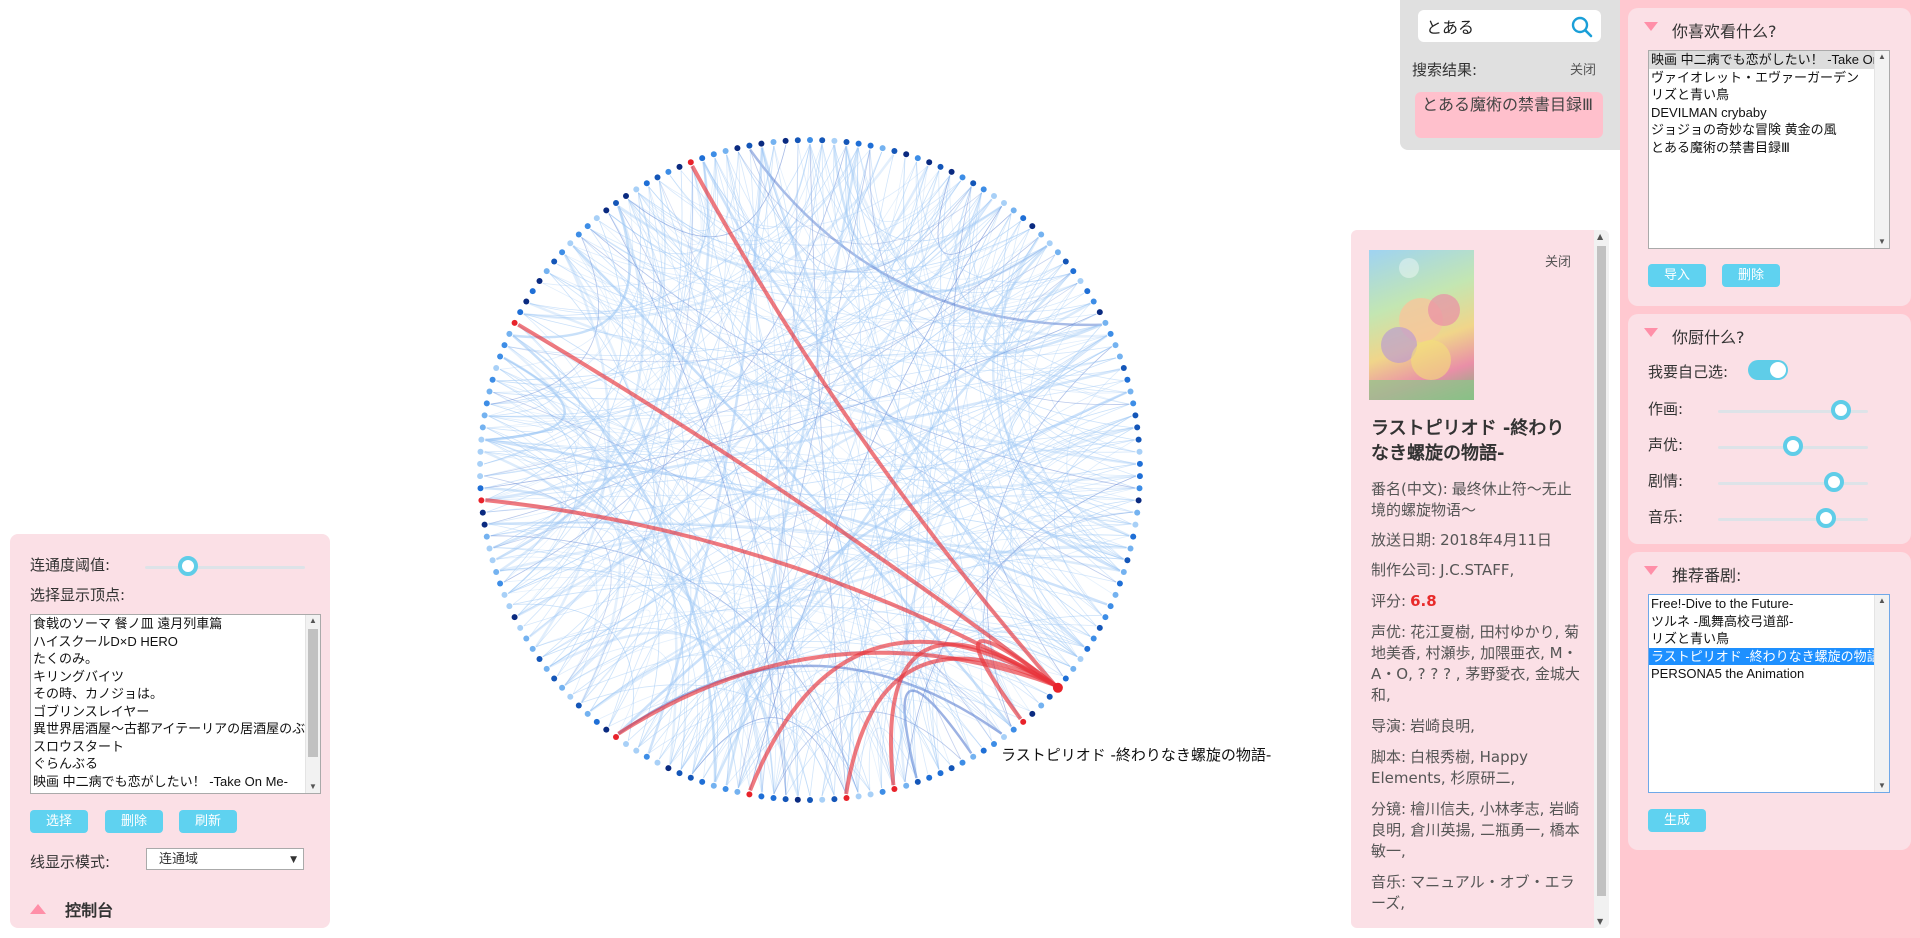  I want to click on fan-header: 你厨什么?, so click(1694, 336).